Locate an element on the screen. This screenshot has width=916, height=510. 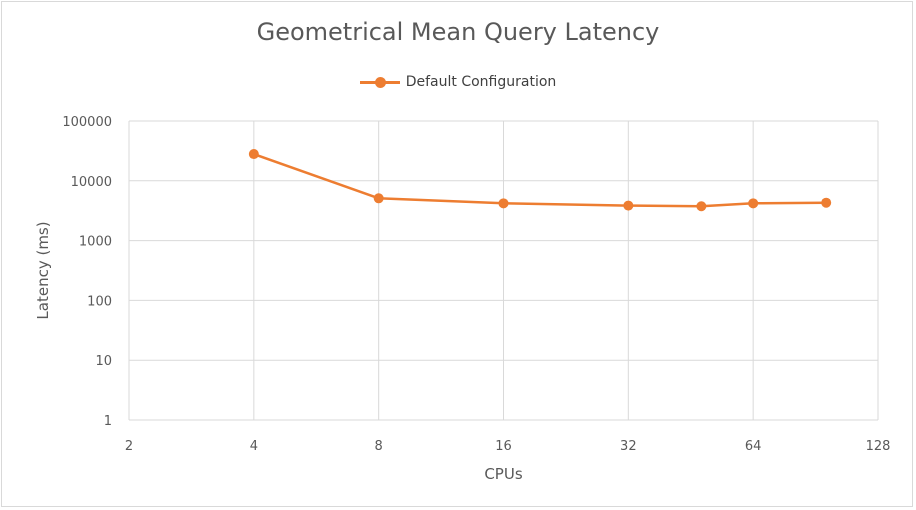
y-tick-label: 10 is located at coordinates (103, 361).